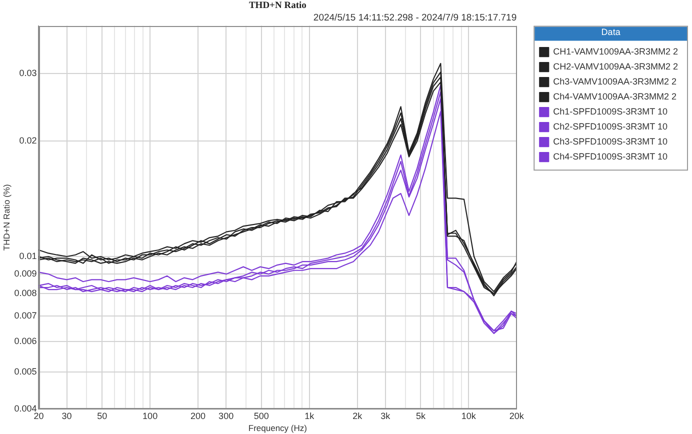  I want to click on legend-label: Ch1-SPFD1009S-3R3MT 10, so click(610, 111).